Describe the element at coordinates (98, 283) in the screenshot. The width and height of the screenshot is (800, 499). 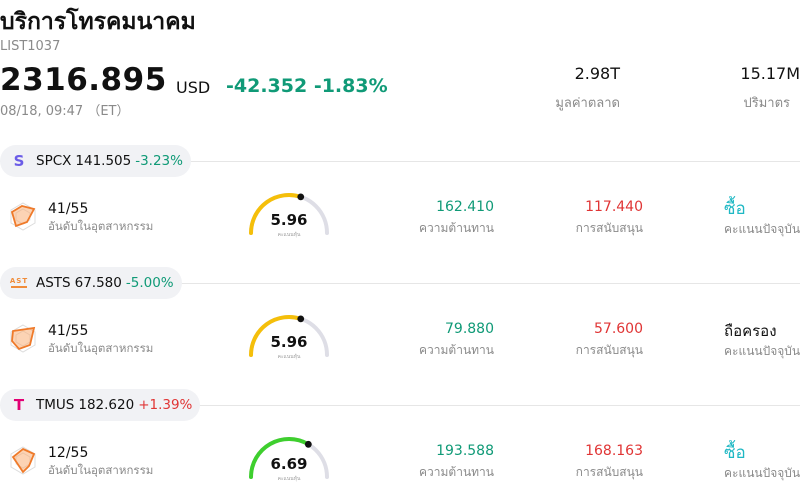
I see `ticker-price: 67.580` at that location.